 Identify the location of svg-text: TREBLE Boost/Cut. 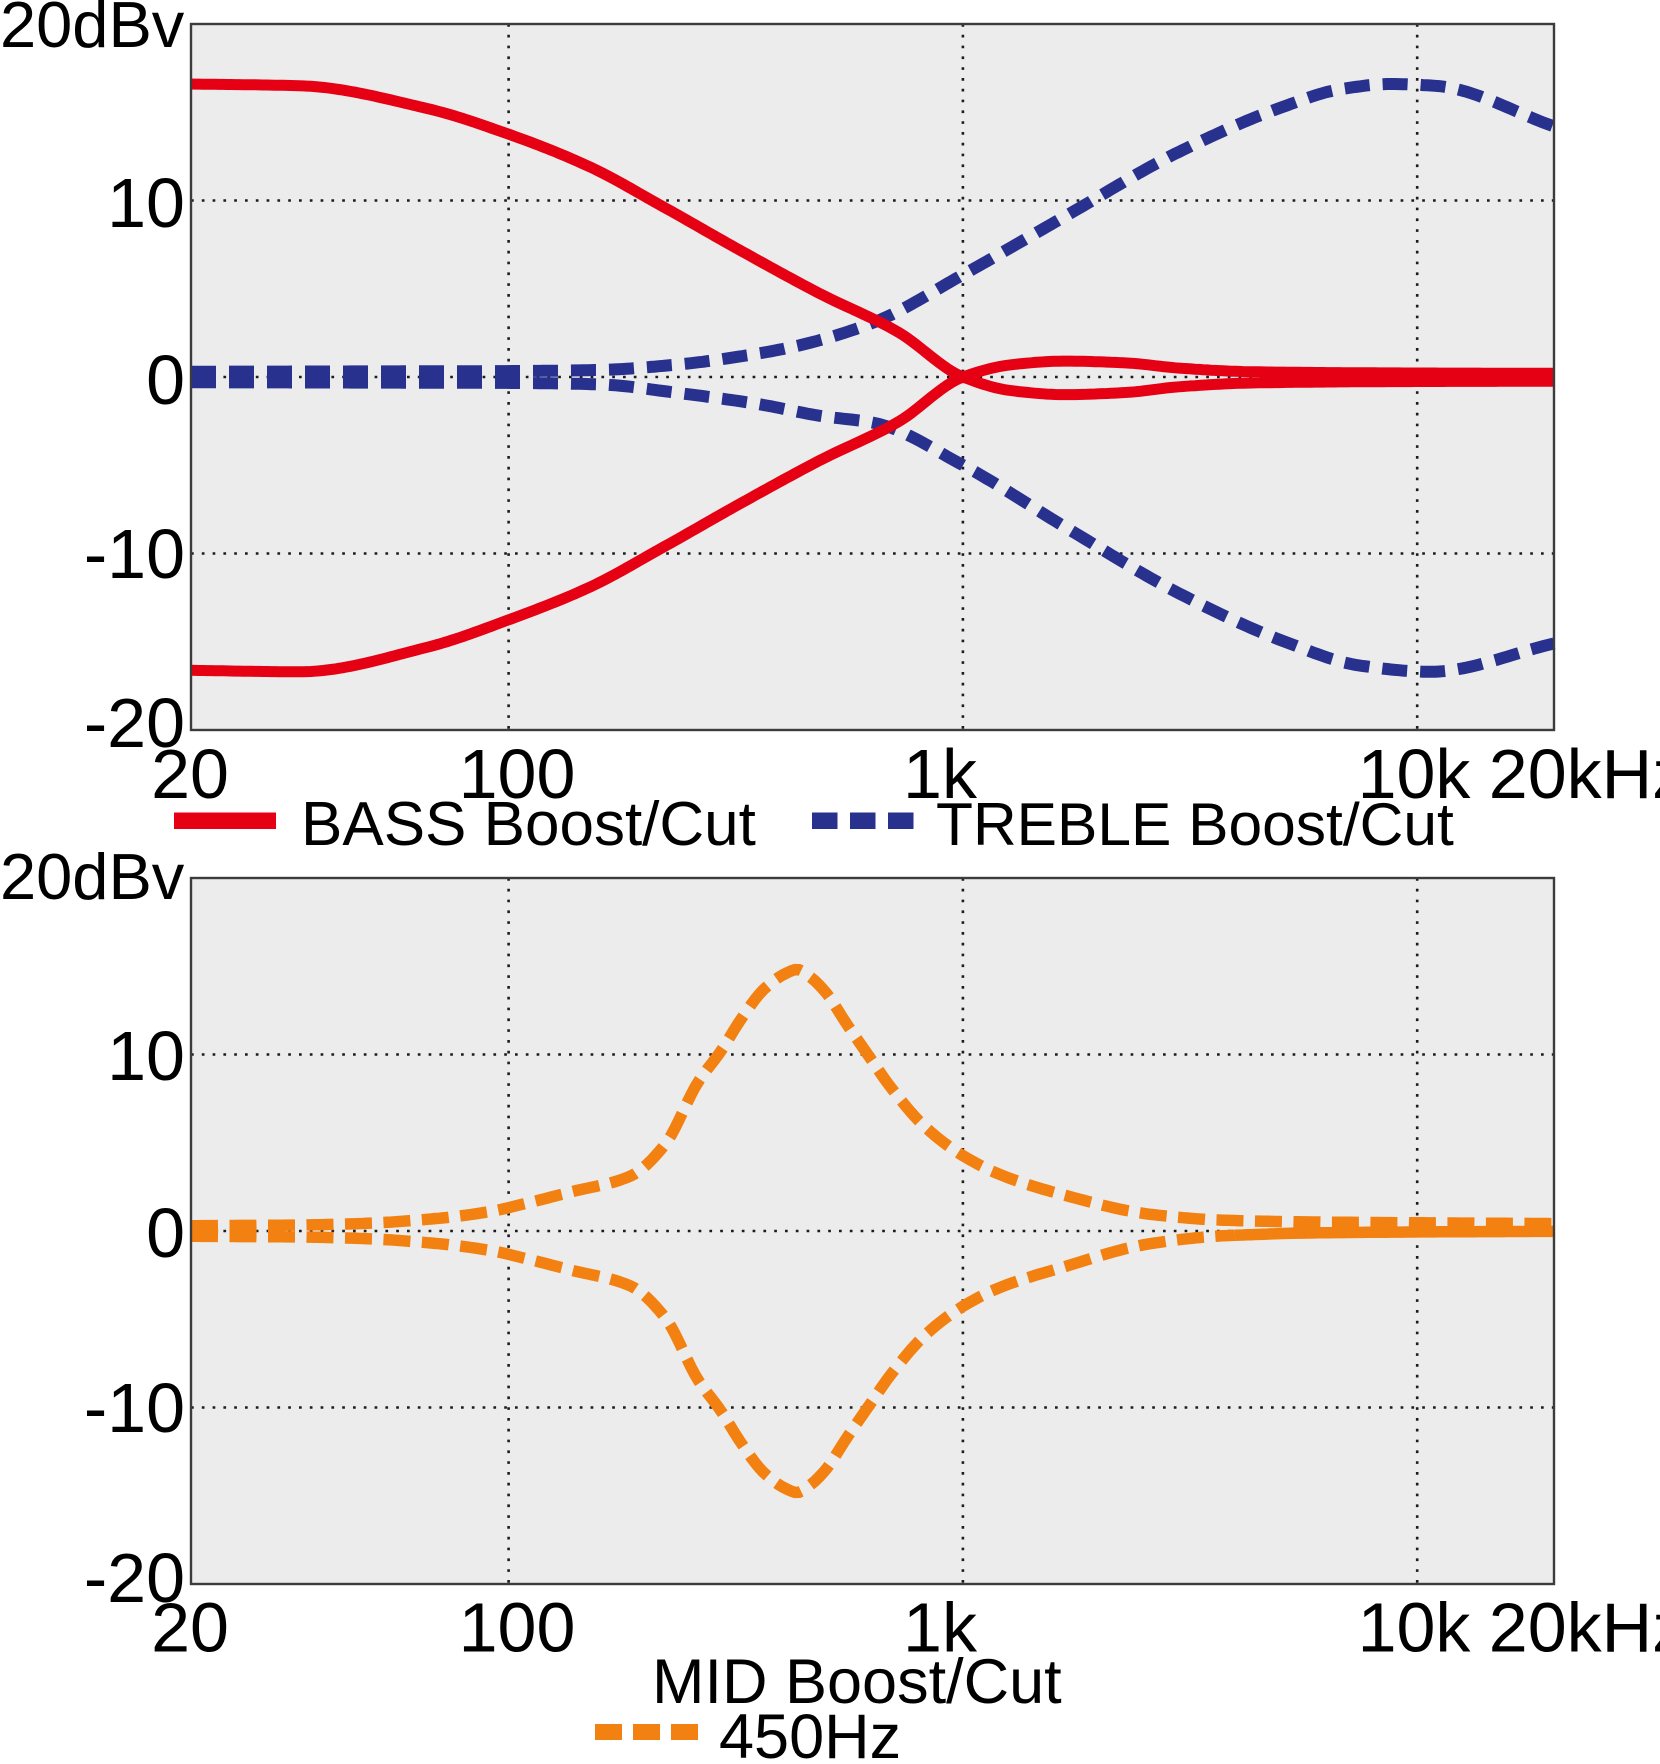
(1195, 824).